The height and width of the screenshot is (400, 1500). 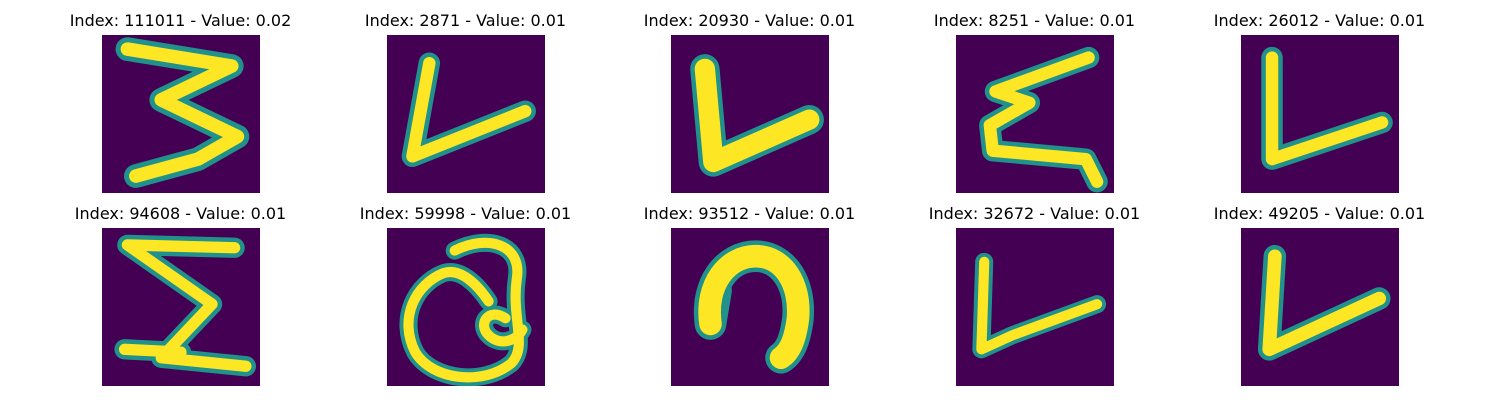 What do you see at coordinates (1319, 20) in the screenshot?
I see `panel-title: Index: 26012 - Value: 0.01` at bounding box center [1319, 20].